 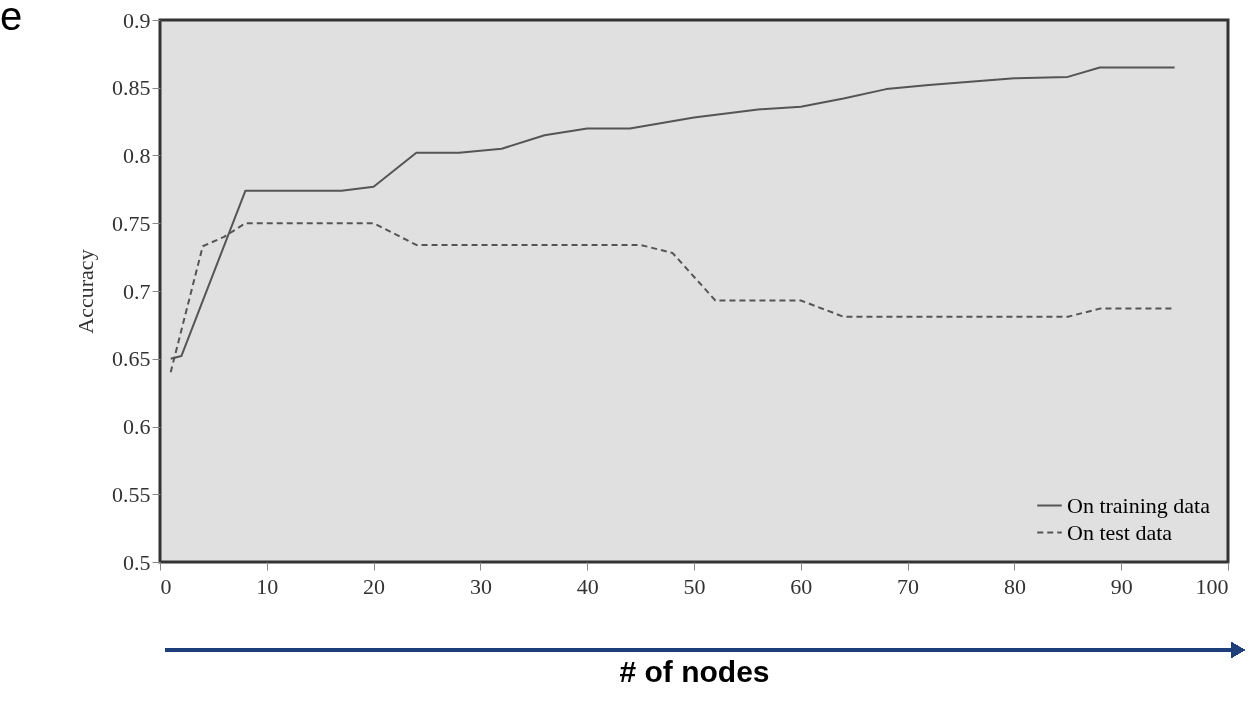 What do you see at coordinates (166, 586) in the screenshot?
I see `x-tick-label: 0` at bounding box center [166, 586].